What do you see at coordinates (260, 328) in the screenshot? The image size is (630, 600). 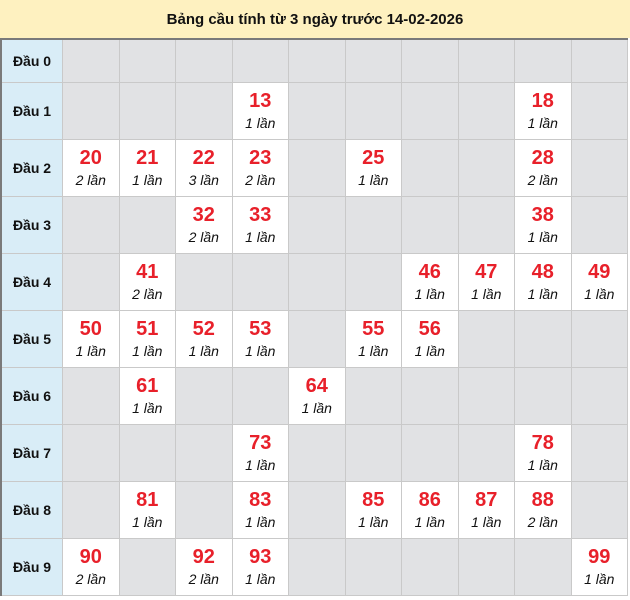 I see `number-value: 53` at bounding box center [260, 328].